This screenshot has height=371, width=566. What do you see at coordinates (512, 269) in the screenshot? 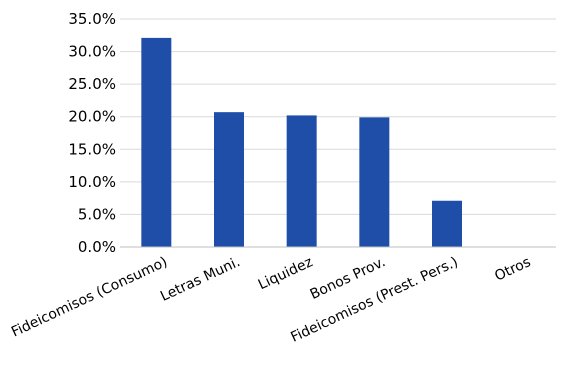
I see `x-tick-label-otros: Otros` at bounding box center [512, 269].